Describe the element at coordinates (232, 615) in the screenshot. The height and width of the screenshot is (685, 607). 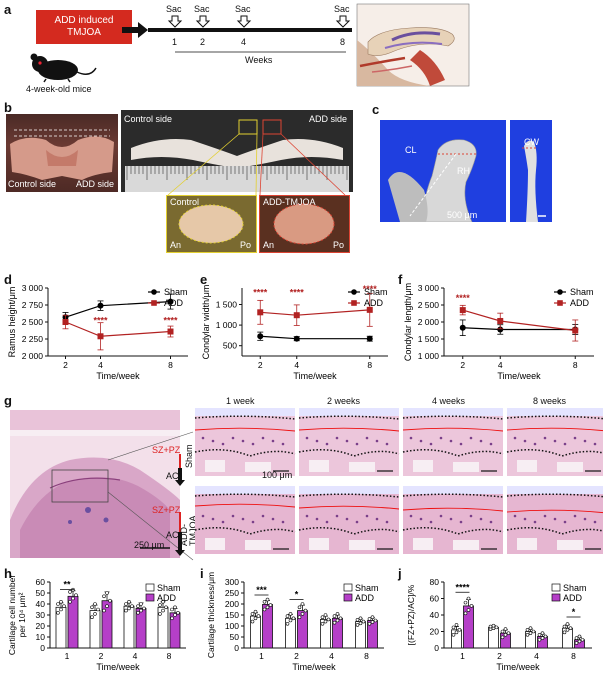
I see `y-tick-label: 150` at that location.